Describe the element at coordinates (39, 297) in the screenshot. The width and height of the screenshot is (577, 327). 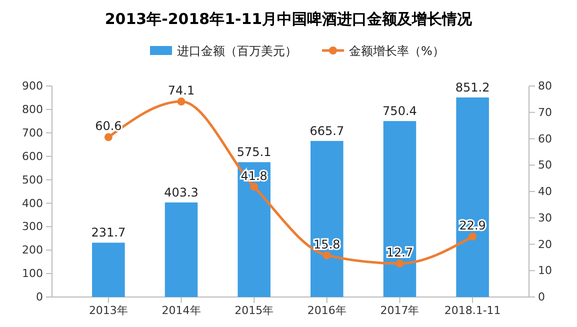
I see `y-tick-label: 0` at that location.